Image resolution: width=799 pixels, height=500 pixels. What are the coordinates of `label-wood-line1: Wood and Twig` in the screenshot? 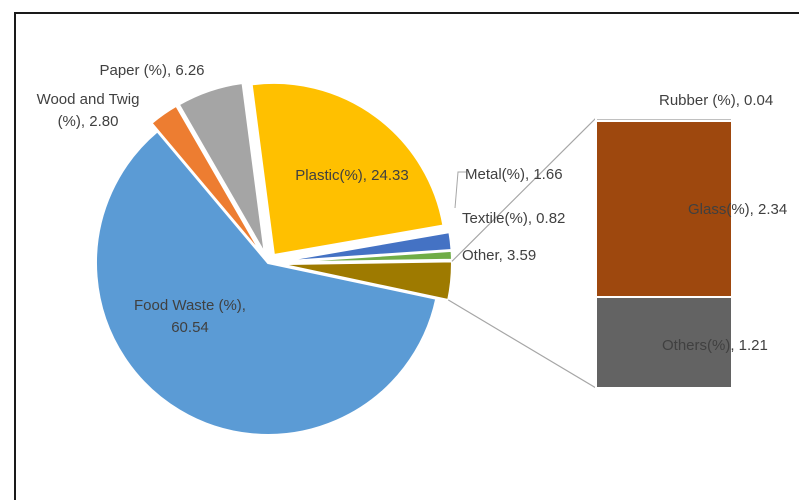 It's located at (88, 99).